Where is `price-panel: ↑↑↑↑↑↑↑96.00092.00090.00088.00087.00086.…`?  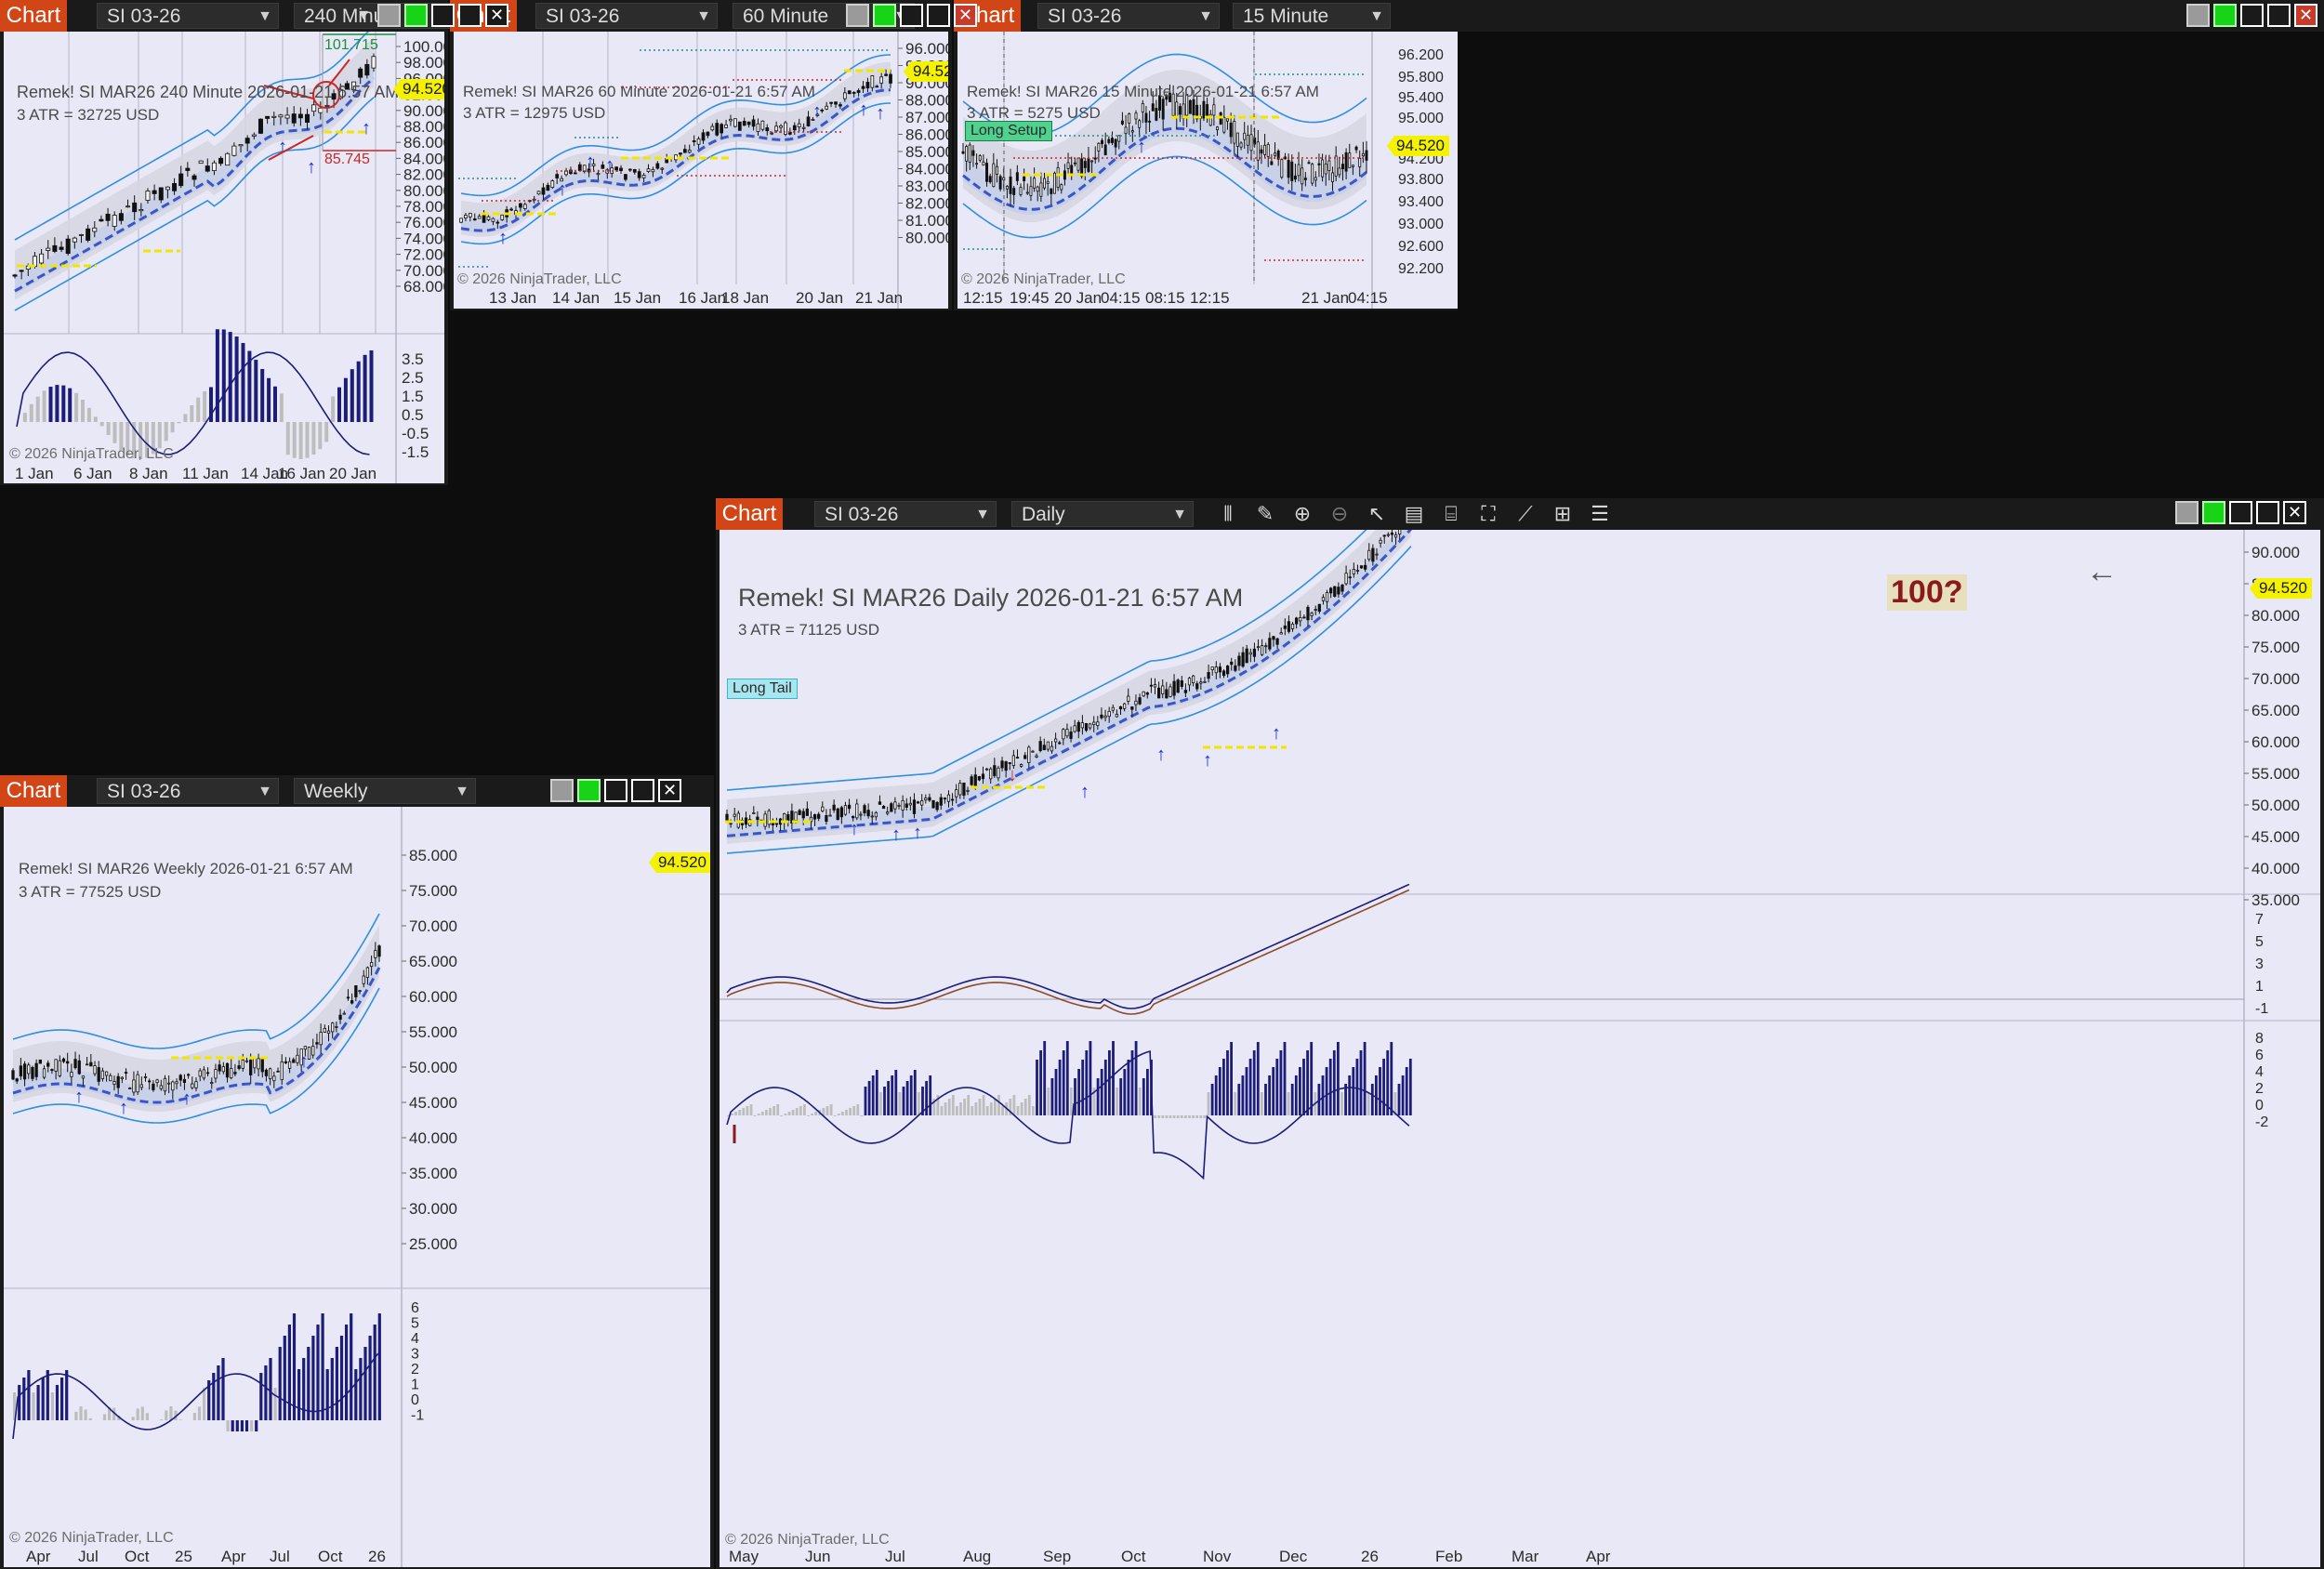 price-panel: ↑↑↑↑↑↑↑96.00092.00090.00088.00087.00086.… is located at coordinates (701, 170).